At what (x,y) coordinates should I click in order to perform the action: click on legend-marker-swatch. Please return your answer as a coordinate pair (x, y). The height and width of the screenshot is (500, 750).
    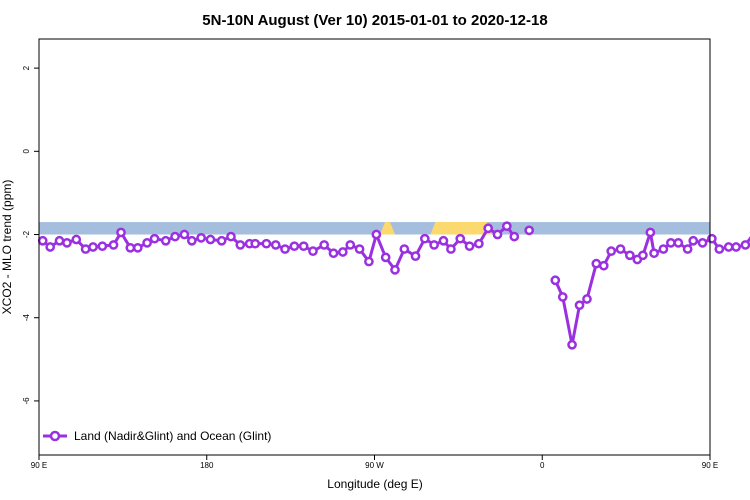
    Looking at the image, I should click on (55, 436).